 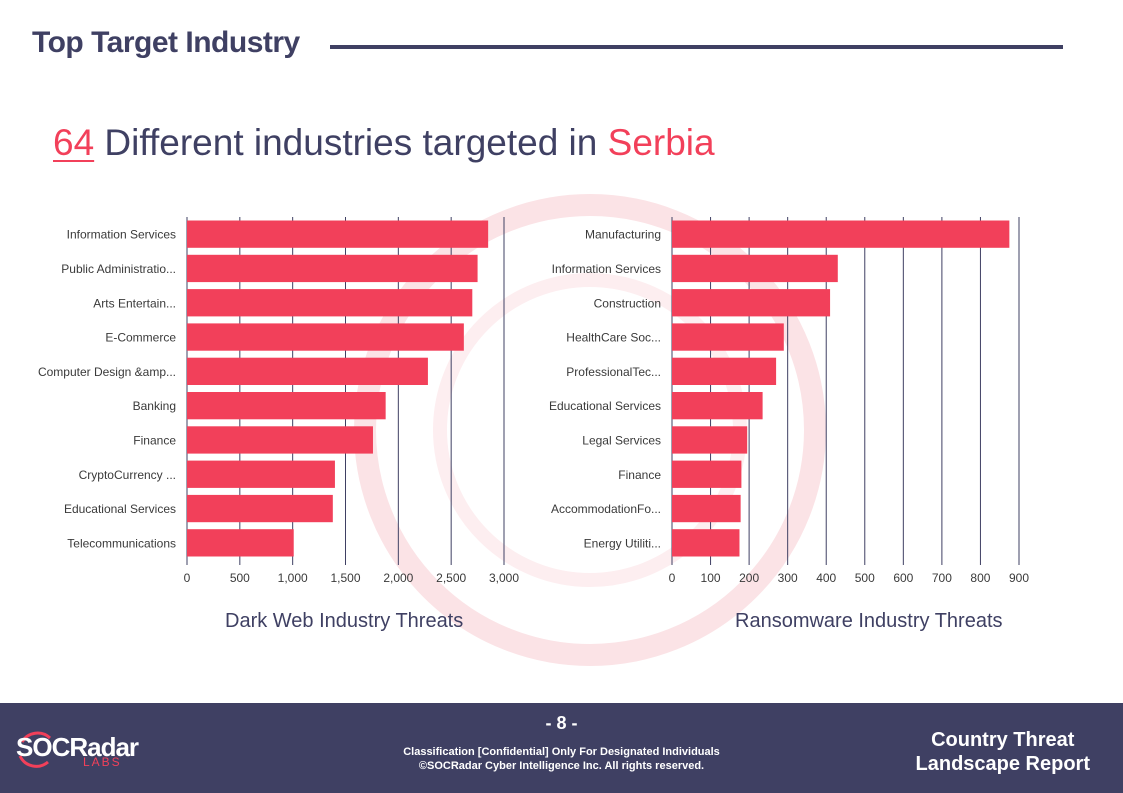 I want to click on darkweb-chart-subtitle: Dark Web Industry Threats, so click(x=344, y=621).